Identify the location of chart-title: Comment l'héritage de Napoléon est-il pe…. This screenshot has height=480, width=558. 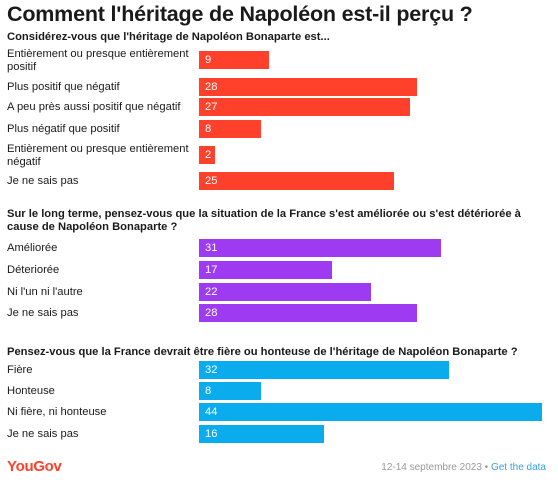
(240, 14).